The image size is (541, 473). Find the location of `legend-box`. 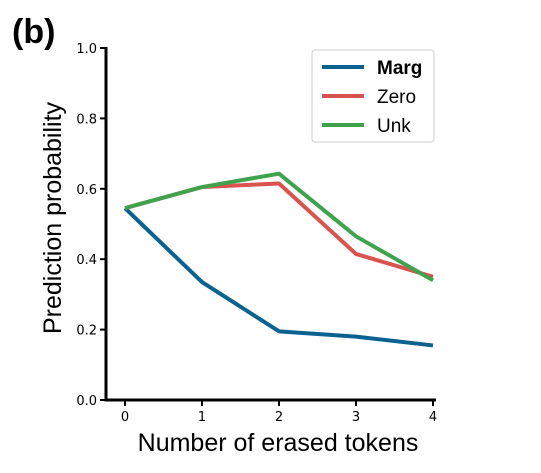

legend-box is located at coordinates (373, 96).